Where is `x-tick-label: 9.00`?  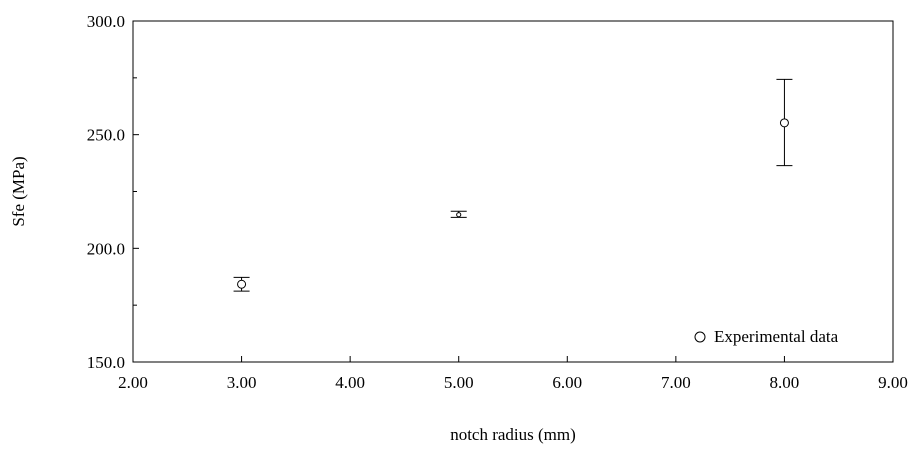 x-tick-label: 9.00 is located at coordinates (893, 382).